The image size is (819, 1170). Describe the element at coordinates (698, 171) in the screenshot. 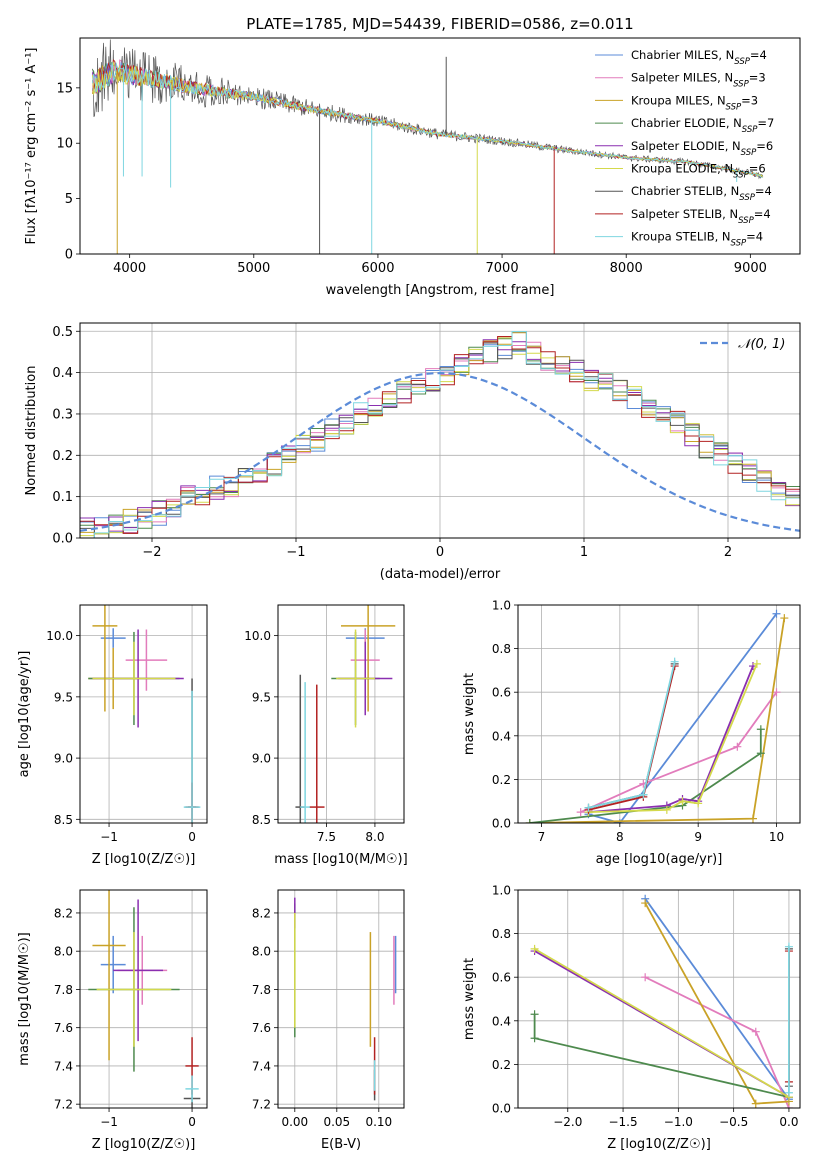

I see `legend-entry: Kroupa ELODIE, NSSP=6` at that location.